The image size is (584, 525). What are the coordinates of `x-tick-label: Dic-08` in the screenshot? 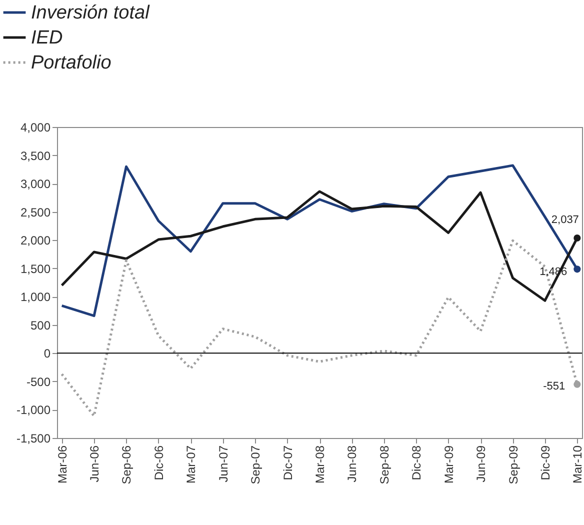 It's located at (417, 462).